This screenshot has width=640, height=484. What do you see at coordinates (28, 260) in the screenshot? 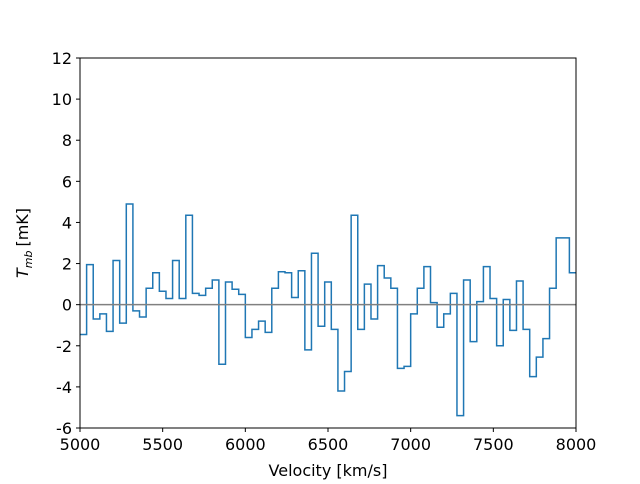
I see `y-label-subscript: mb` at bounding box center [28, 260].